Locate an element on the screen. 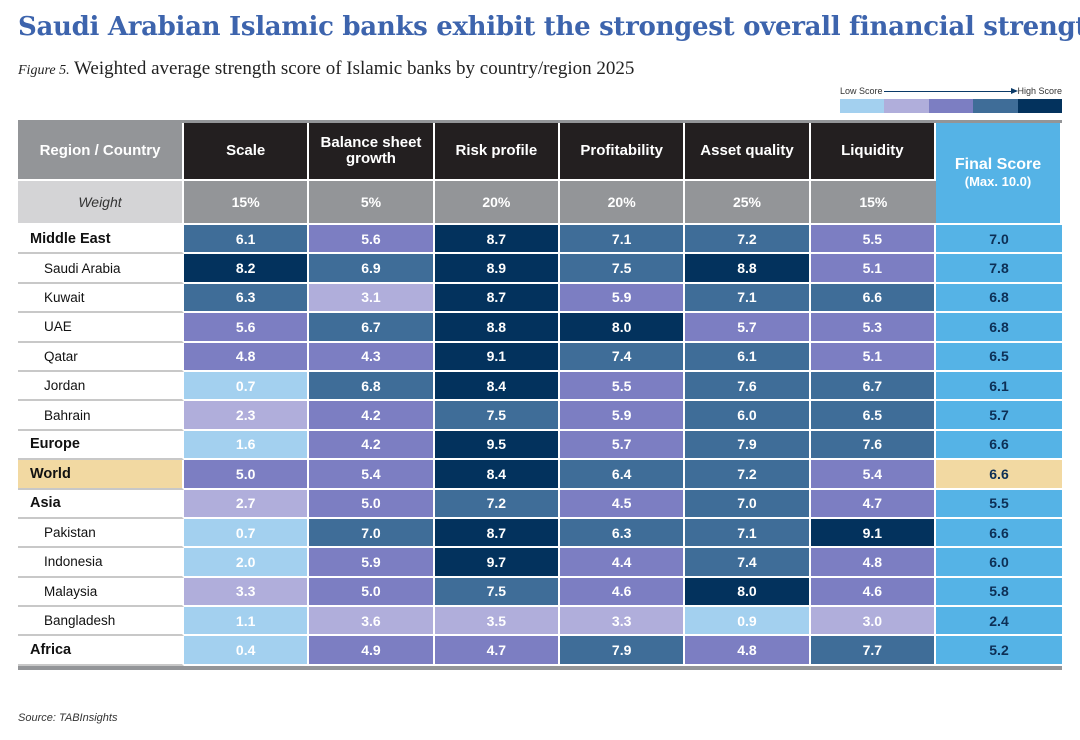 This screenshot has width=1080, height=740. row-label: World is located at coordinates (101, 475).